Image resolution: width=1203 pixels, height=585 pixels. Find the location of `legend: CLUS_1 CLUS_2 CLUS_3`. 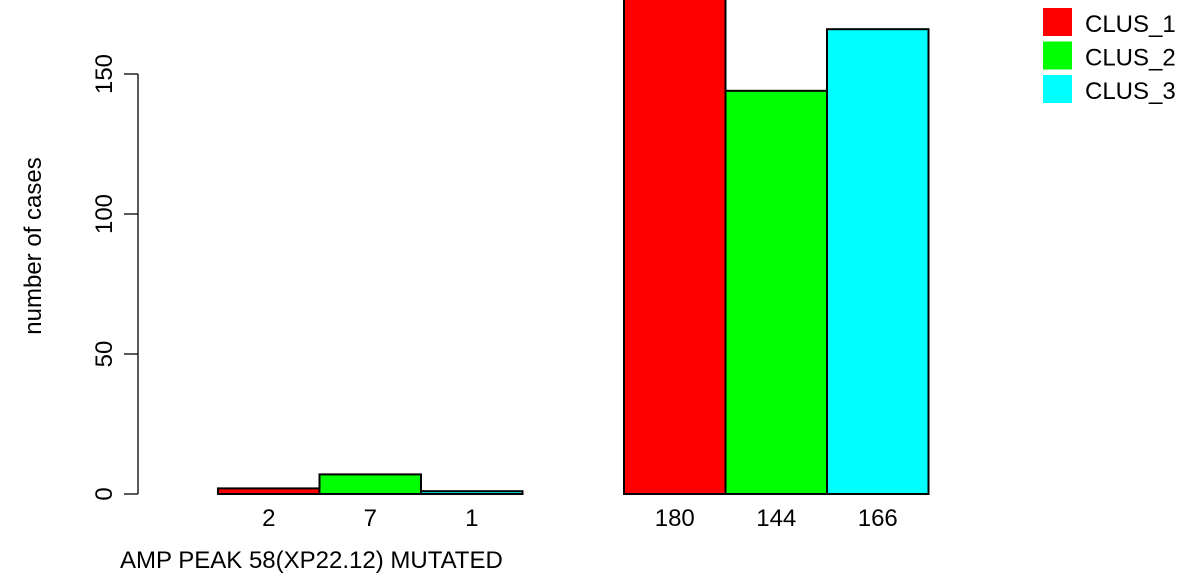

legend: CLUS_1 CLUS_2 CLUS_3 is located at coordinates (1109, 56).